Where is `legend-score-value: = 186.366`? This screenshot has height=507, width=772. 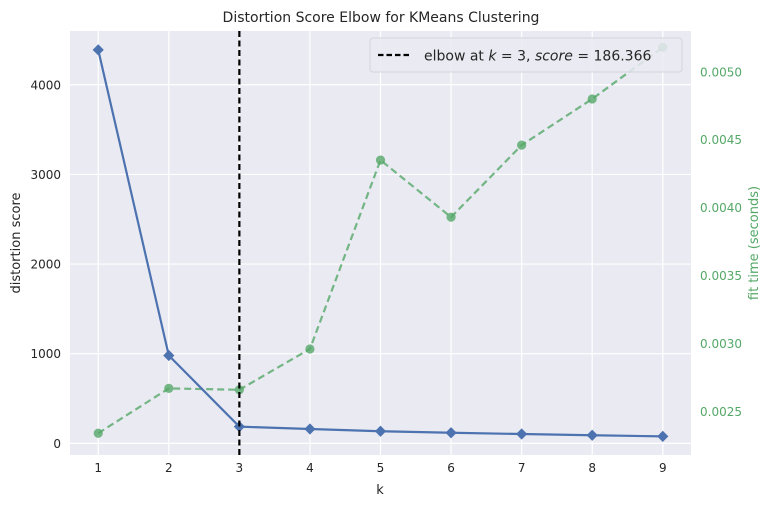 legend-score-value: = 186.366 is located at coordinates (612, 57).